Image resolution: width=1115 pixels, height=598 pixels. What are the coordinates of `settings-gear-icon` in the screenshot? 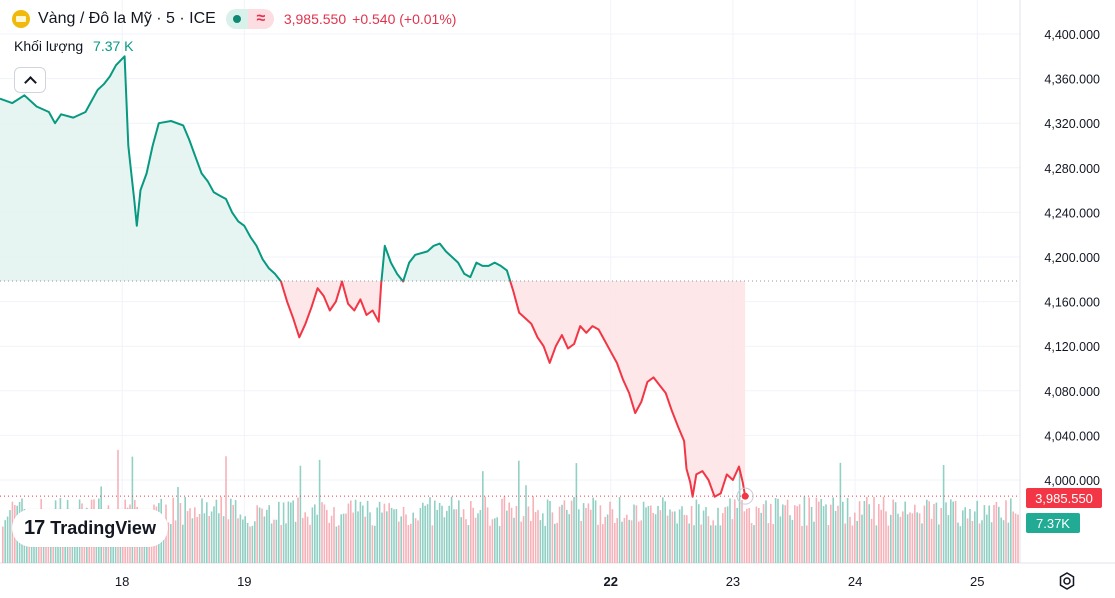 It's located at (1067, 581).